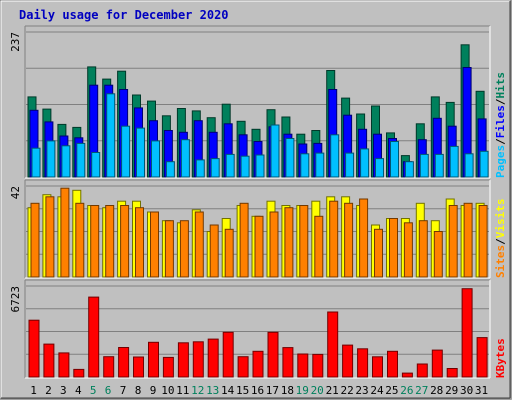  Describe the element at coordinates (332, 390) in the screenshot. I see `x-tick-label-21: 21` at that location.